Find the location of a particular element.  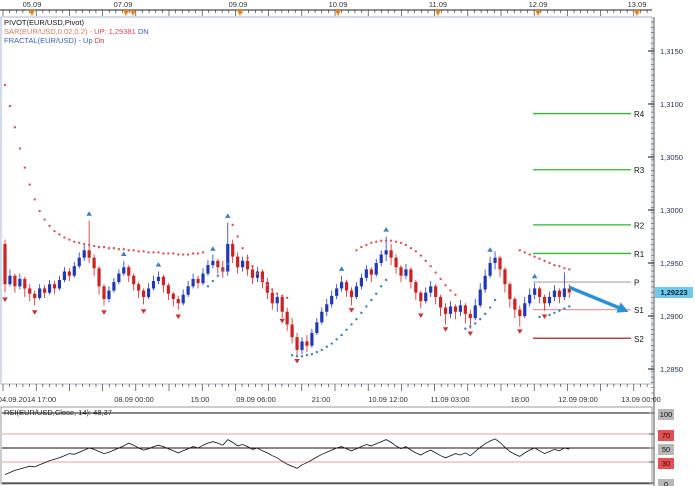

rsi-plot-area is located at coordinates (326, 445).